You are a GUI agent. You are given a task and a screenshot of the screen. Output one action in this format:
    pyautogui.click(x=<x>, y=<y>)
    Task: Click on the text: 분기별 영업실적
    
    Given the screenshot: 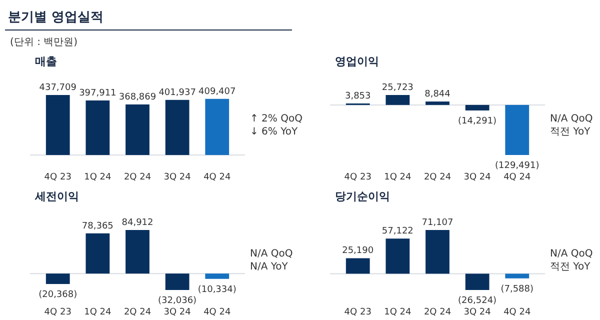 What is the action you would take?
    pyautogui.click(x=56, y=17)
    